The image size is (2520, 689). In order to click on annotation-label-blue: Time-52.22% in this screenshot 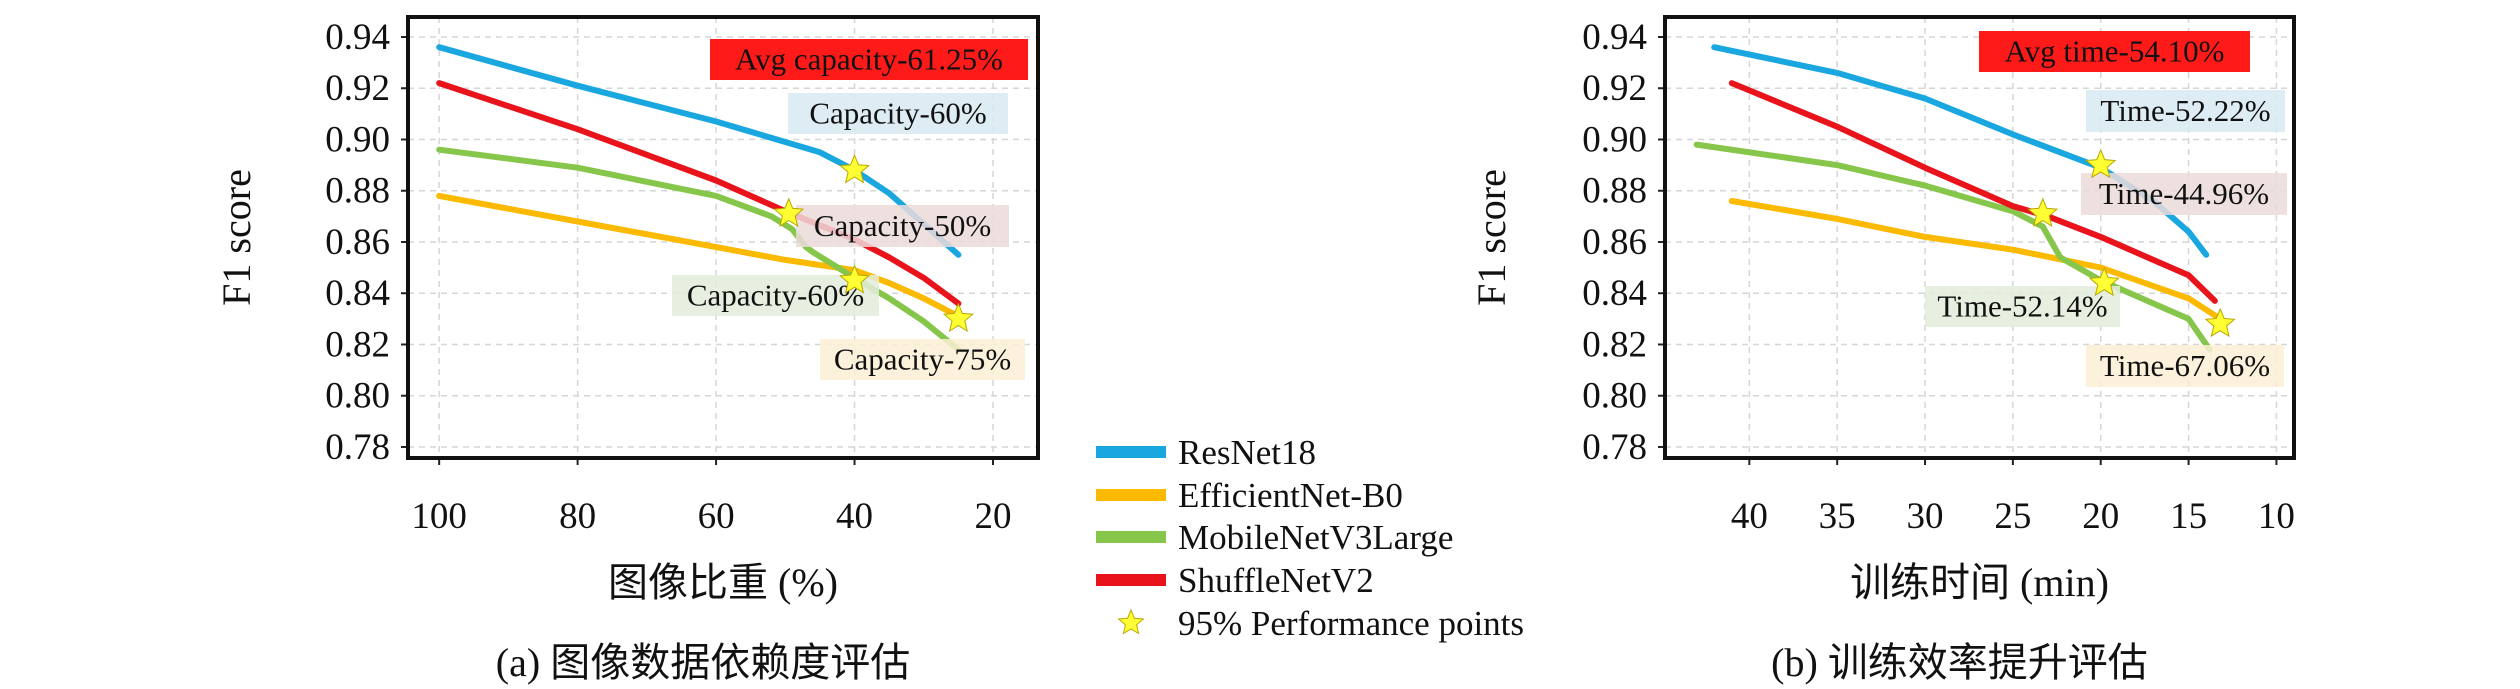, I will do `click(2185, 110)`.